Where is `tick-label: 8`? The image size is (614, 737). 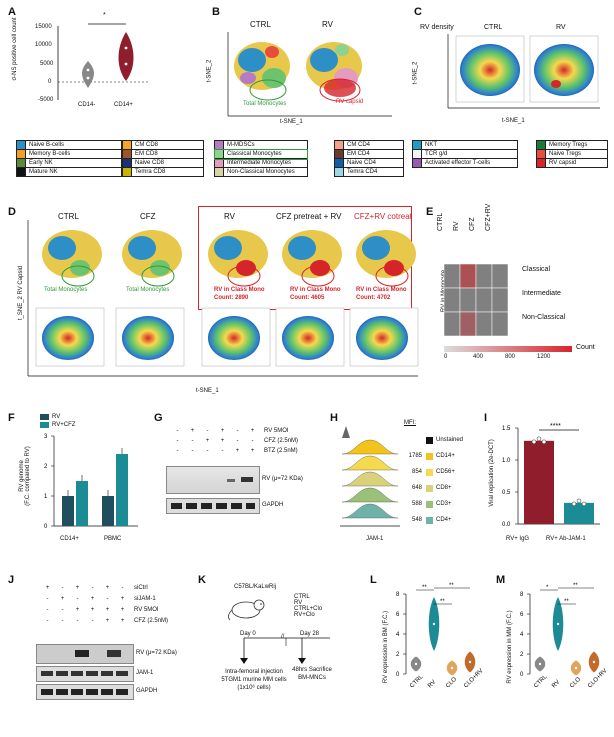
tick-label: 8 is located at coordinates (522, 595).